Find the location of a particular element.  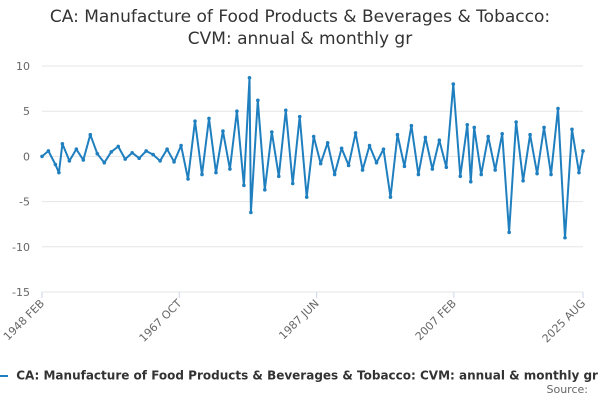

x-axis: 1948 FEB 1967 OCT 1987 JUN 2007 FEB 2025 AUG is located at coordinates (294, 318).